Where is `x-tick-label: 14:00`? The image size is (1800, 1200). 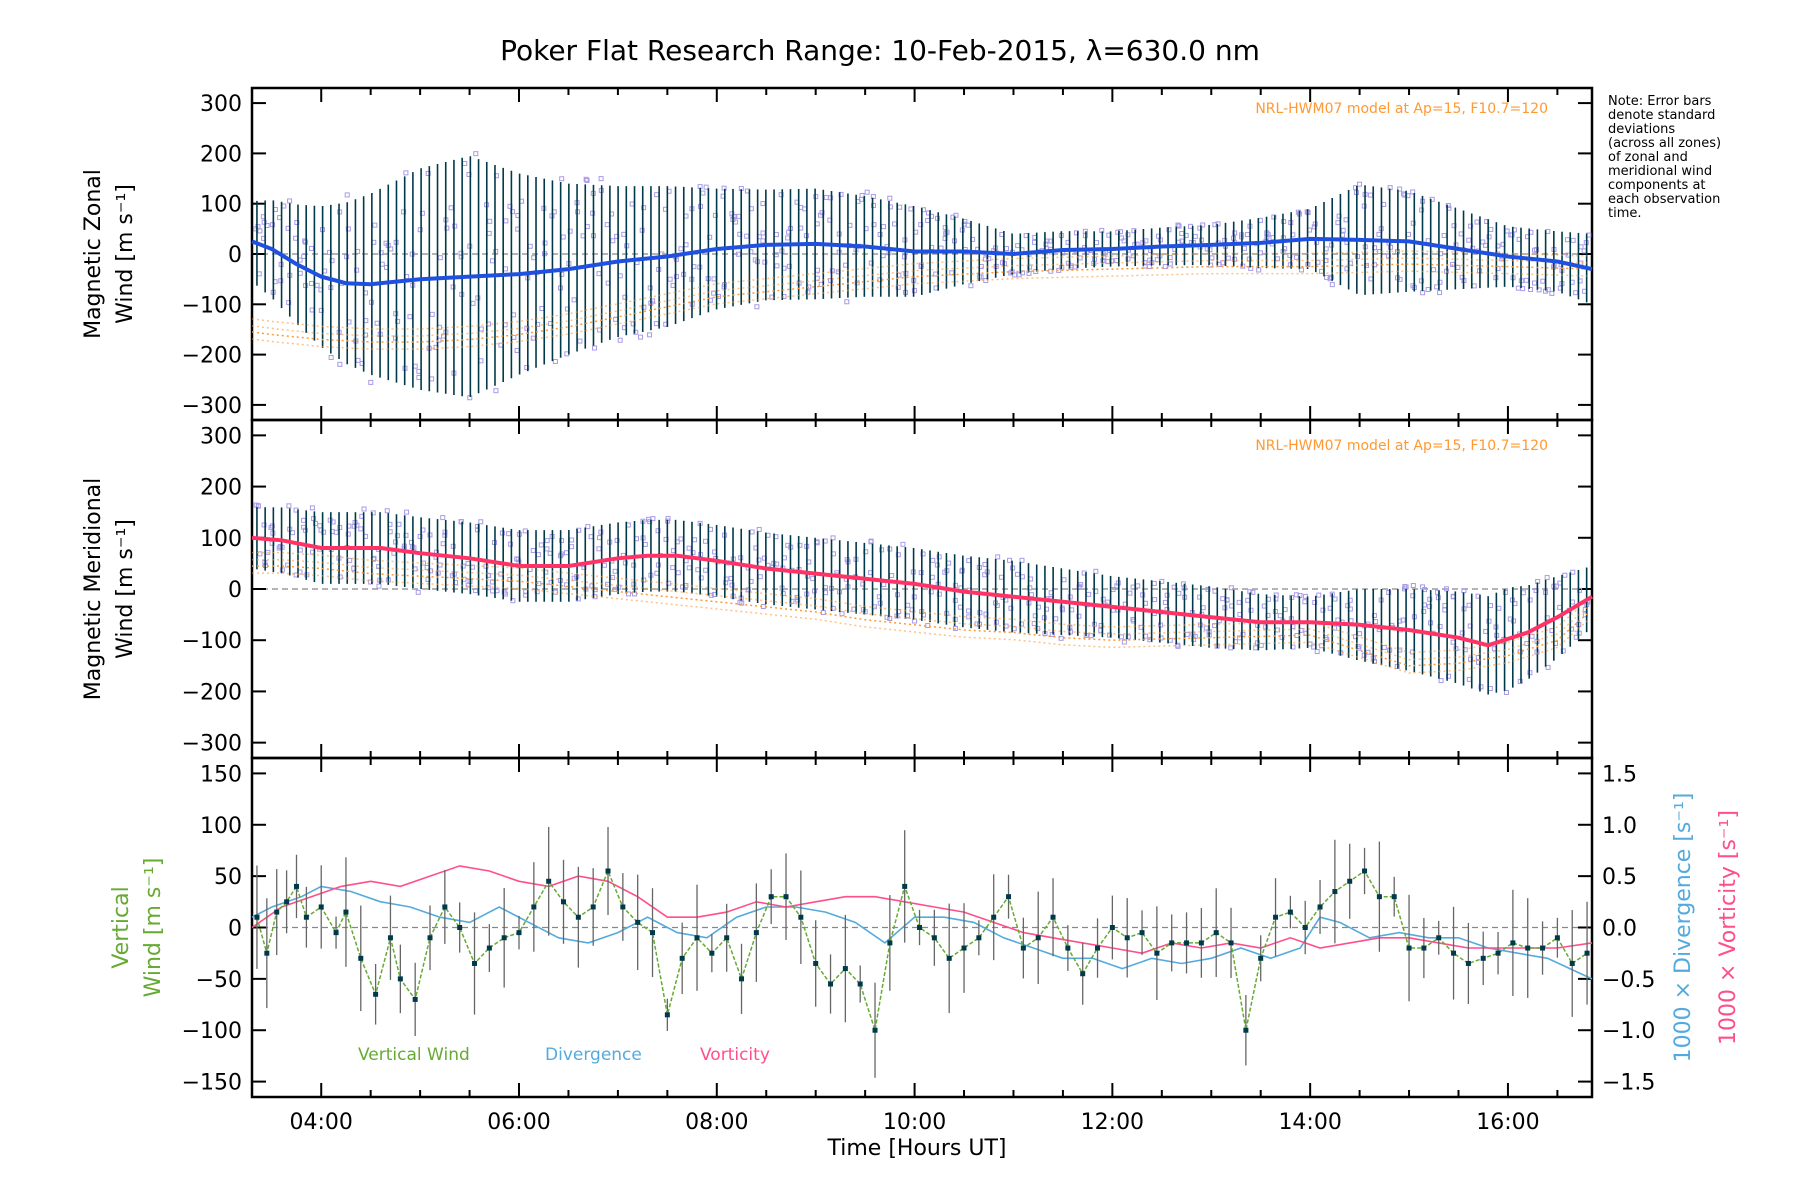 x-tick-label: 14:00 is located at coordinates (1309, 1122).